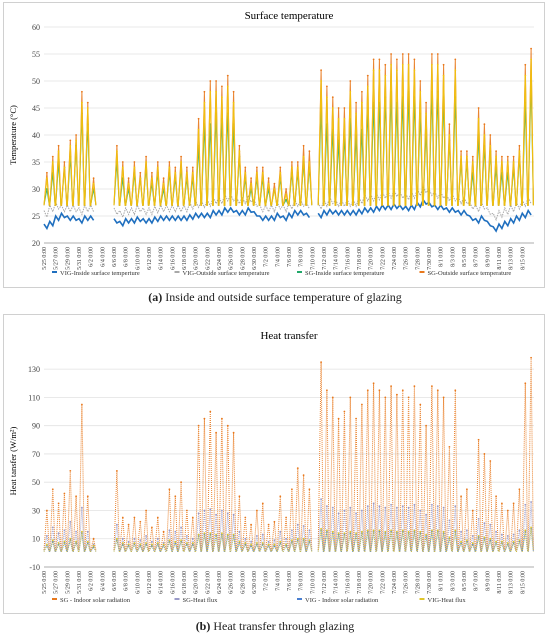  What do you see at coordinates (255, 582) in the screenshot?
I see `b-x-tick-label: 6/30 0:00` at bounding box center [255, 582].